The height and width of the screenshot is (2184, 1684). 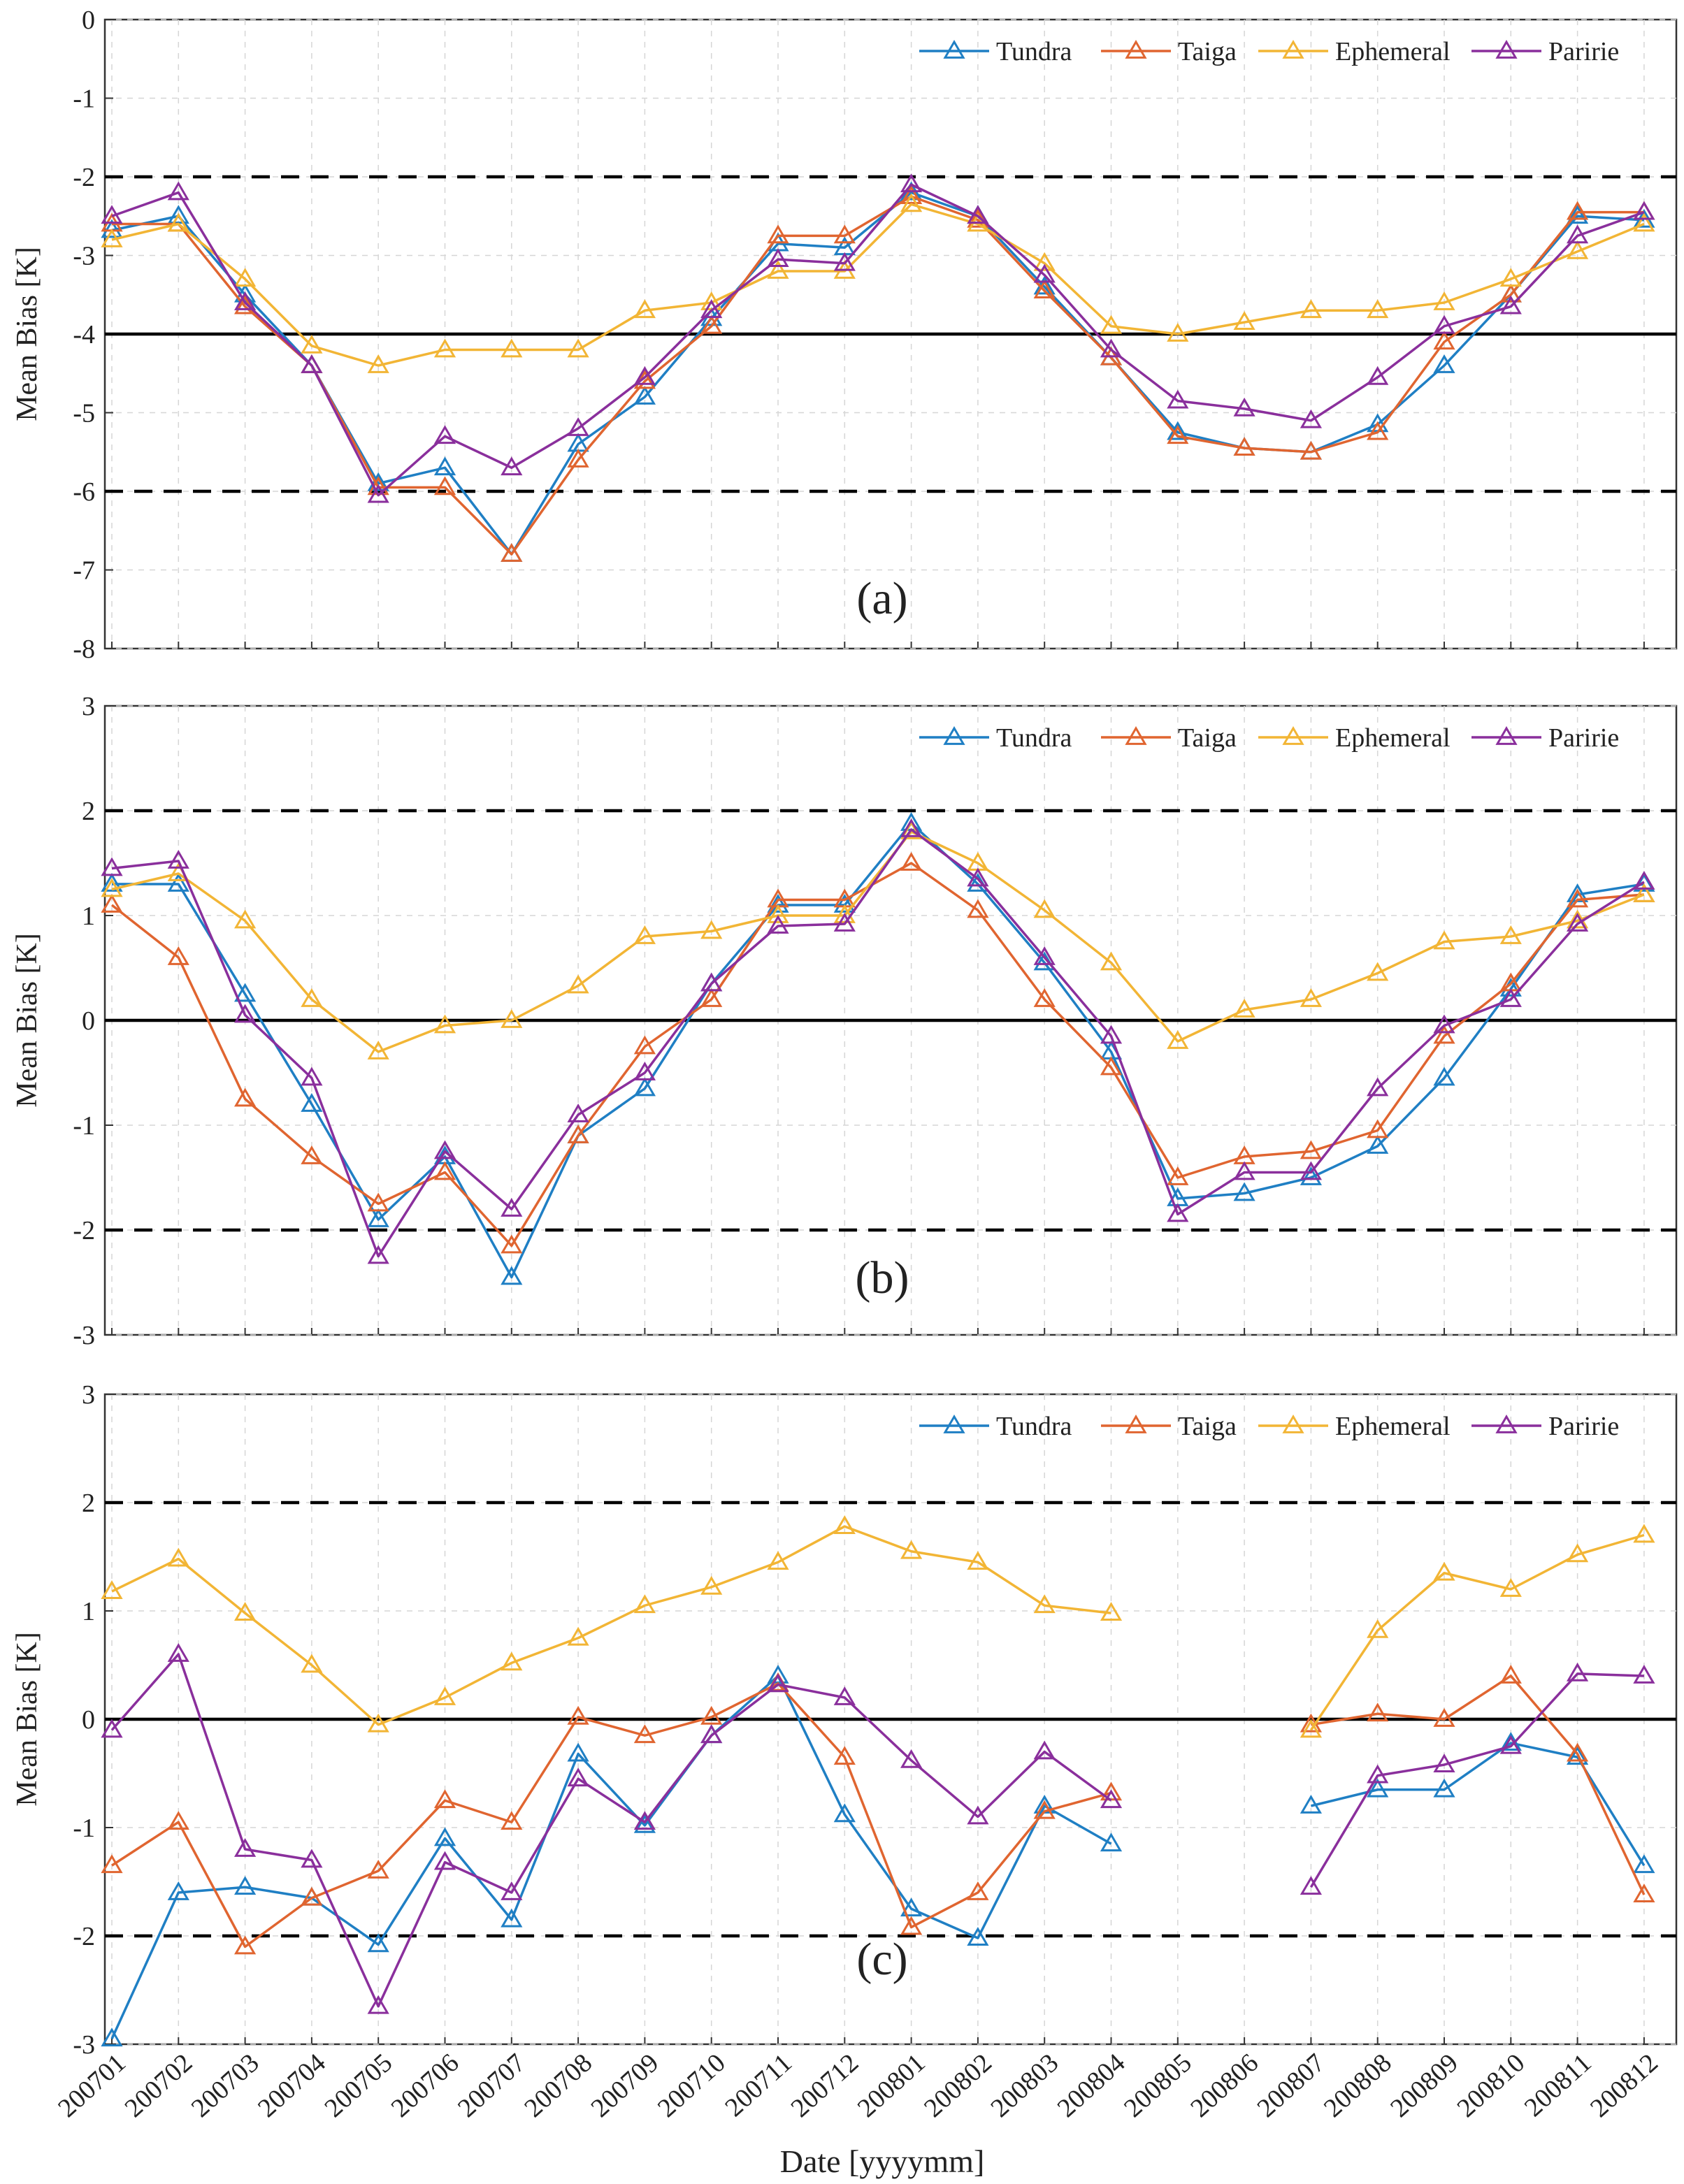 What do you see at coordinates (882, 2161) in the screenshot?
I see `x-axis-label: Date [yyyymm]` at bounding box center [882, 2161].